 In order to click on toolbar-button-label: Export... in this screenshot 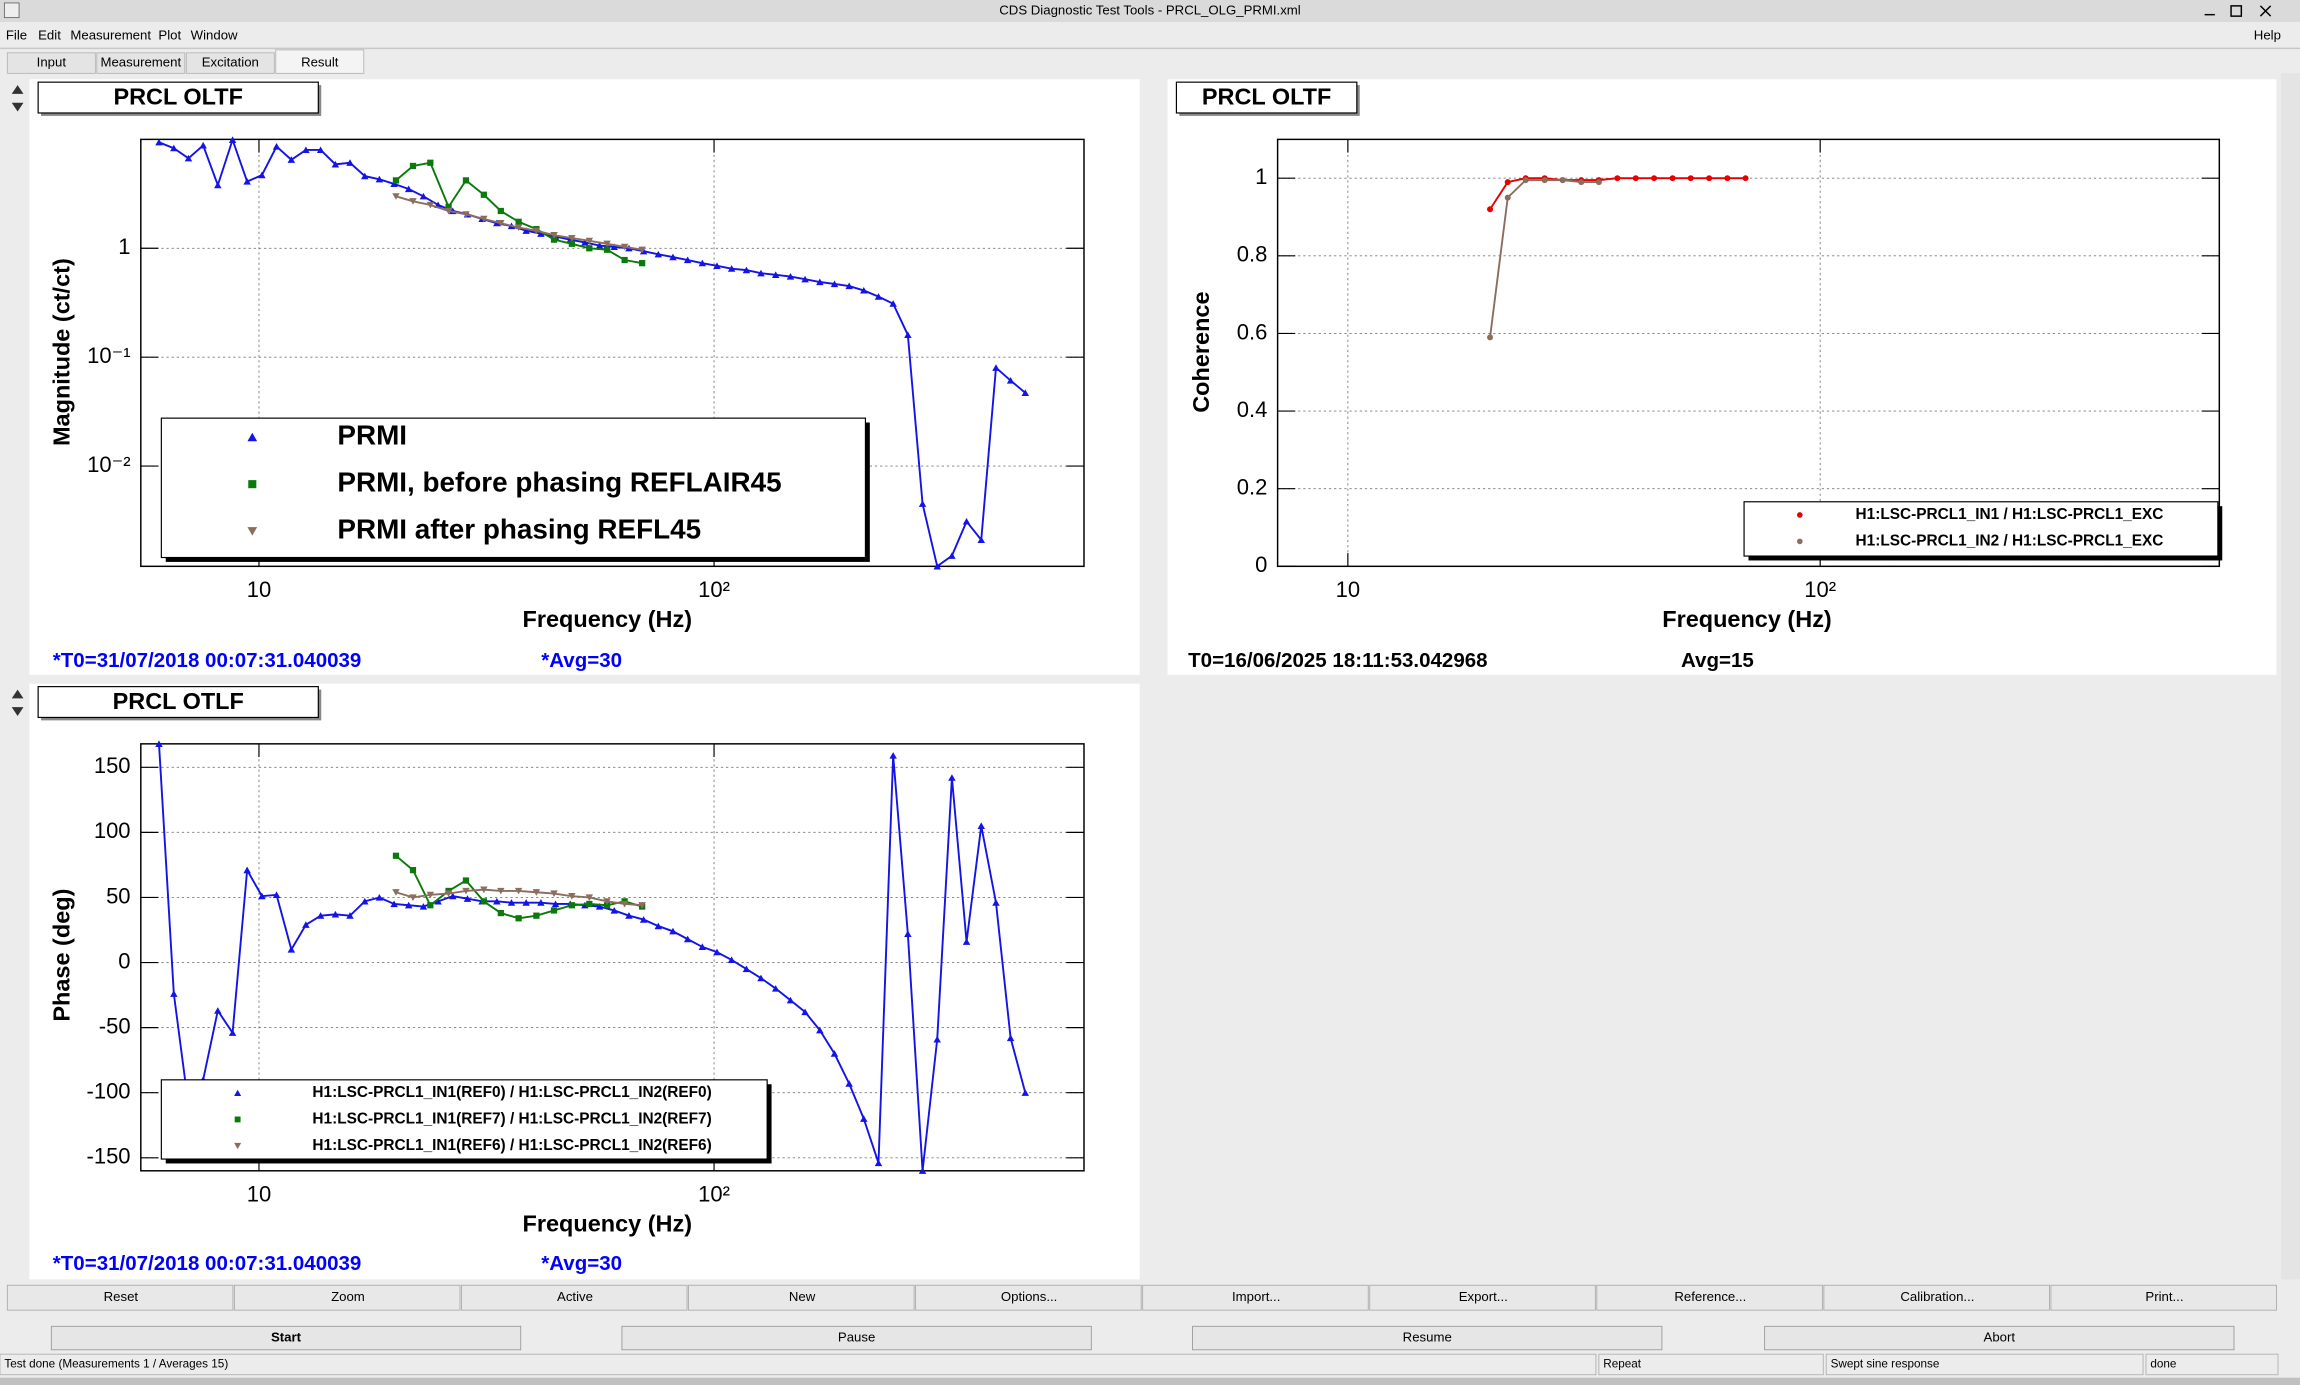, I will do `click(1483, 1296)`.